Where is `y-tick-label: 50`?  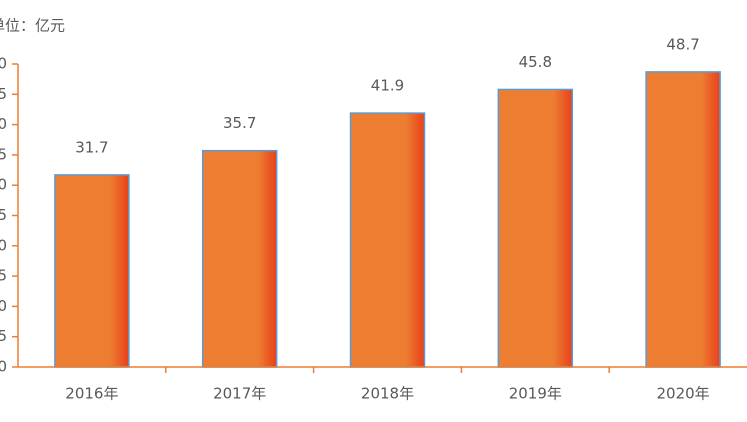 y-tick-label: 50 is located at coordinates (3, 64).